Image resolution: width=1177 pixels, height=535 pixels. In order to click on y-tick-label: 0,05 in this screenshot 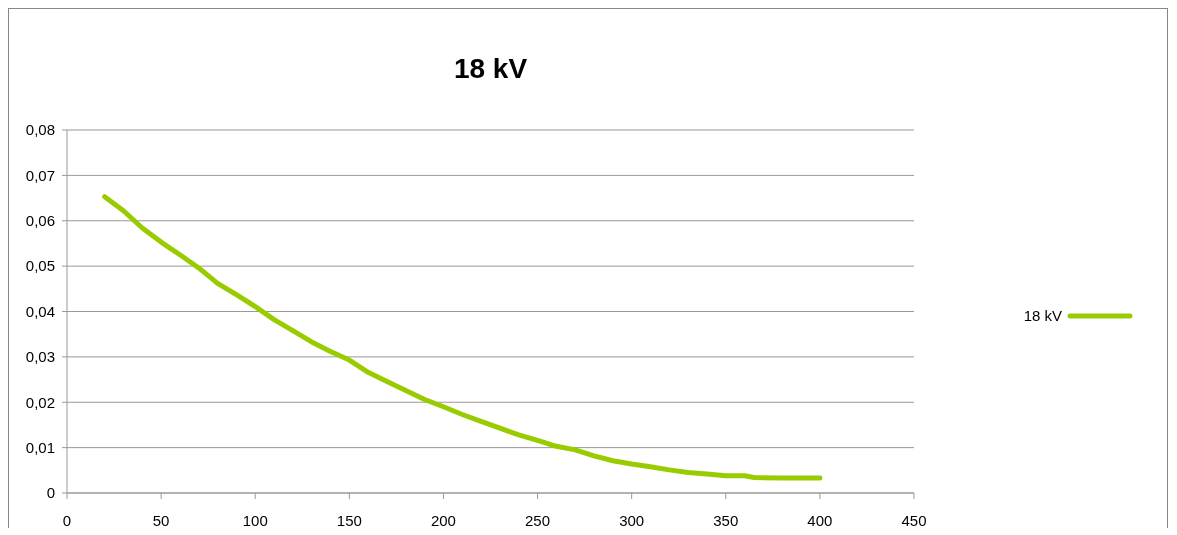, I will do `click(40, 266)`.